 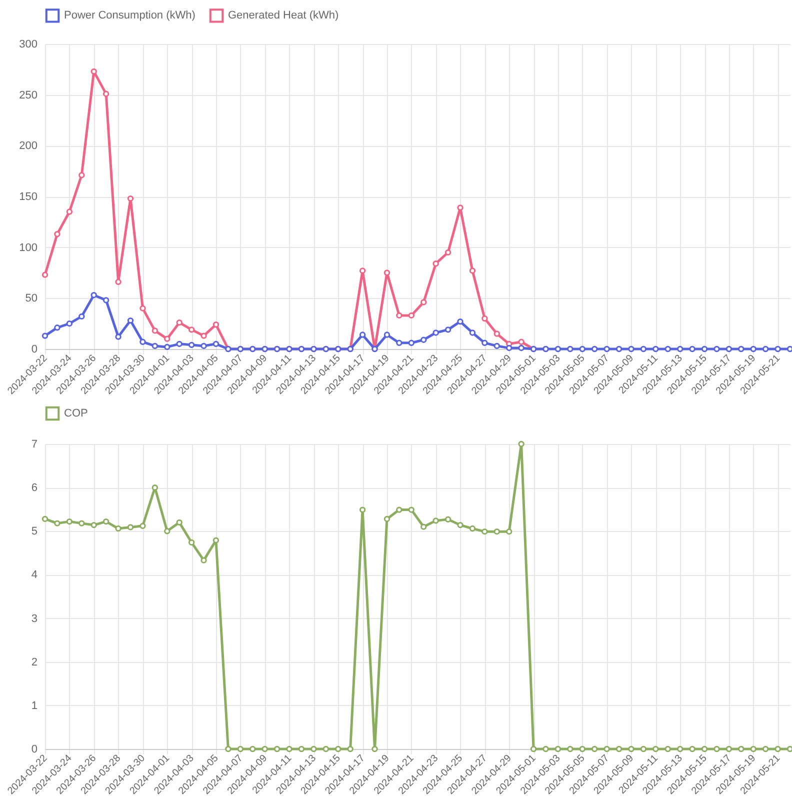 I want to click on y-tick-label: 3, so click(x=34, y=618).